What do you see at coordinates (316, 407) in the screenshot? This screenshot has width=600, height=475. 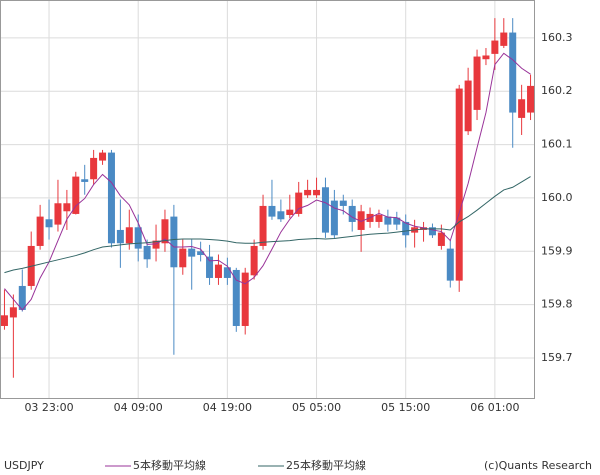 I see `x-tick-label: 05 05:00` at bounding box center [316, 407].